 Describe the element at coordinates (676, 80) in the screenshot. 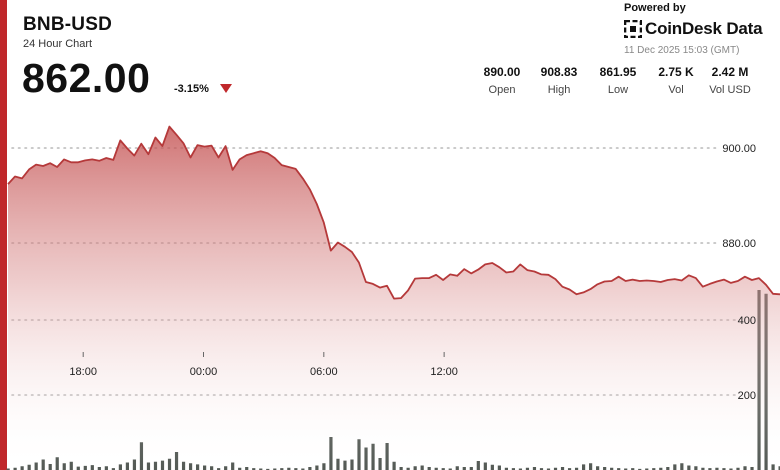

I see `stat-volume: 2.75 K Vol` at that location.